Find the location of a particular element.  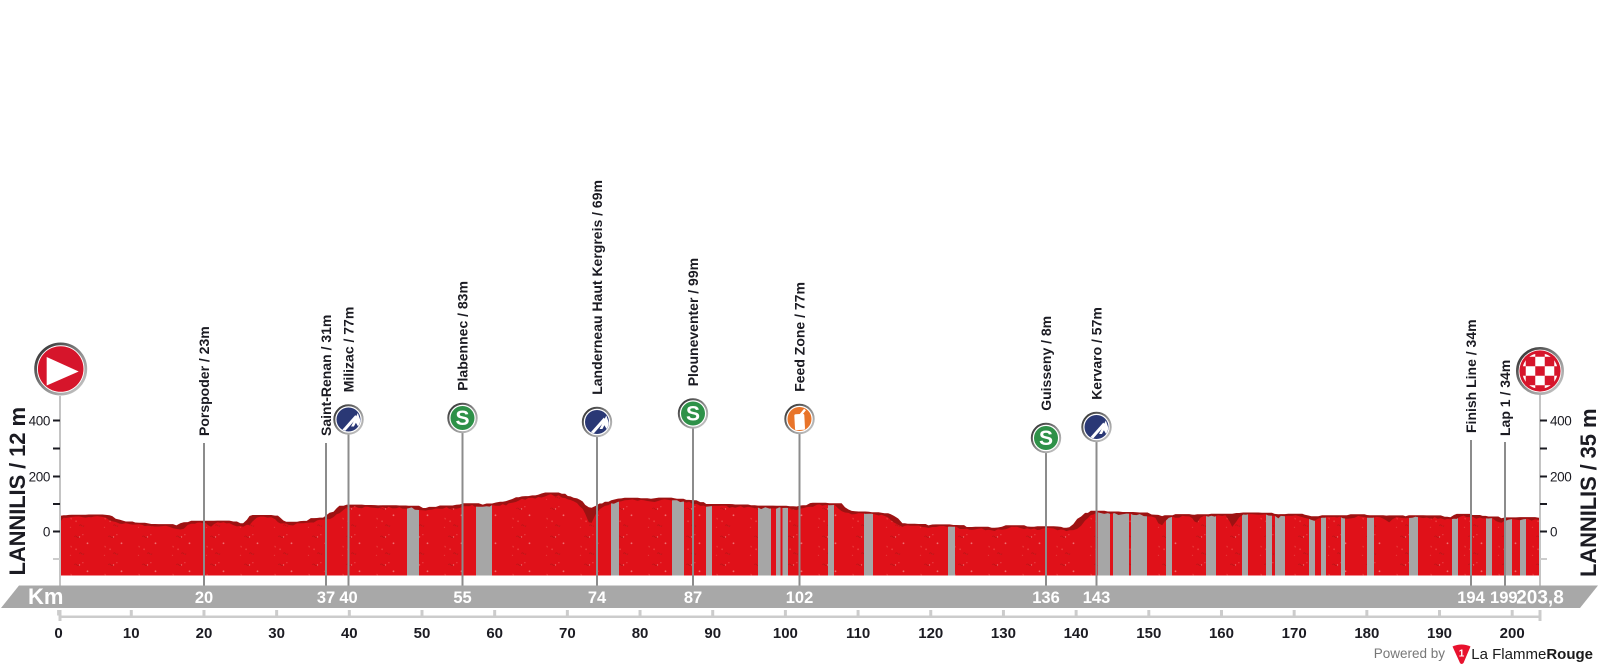

svg-text: 102 is located at coordinates (800, 598).